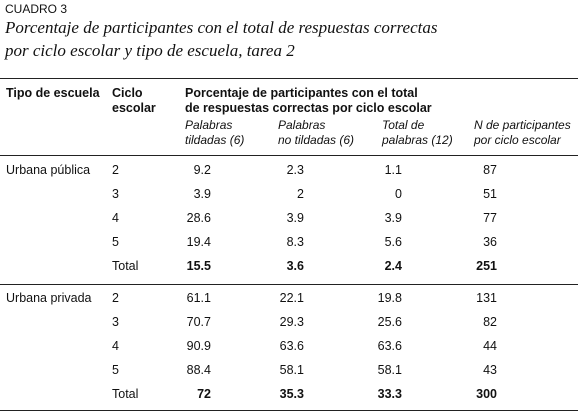 This screenshot has height=417, width=578. What do you see at coordinates (36, 9) in the screenshot?
I see `caption: CUADRO 3` at bounding box center [36, 9].